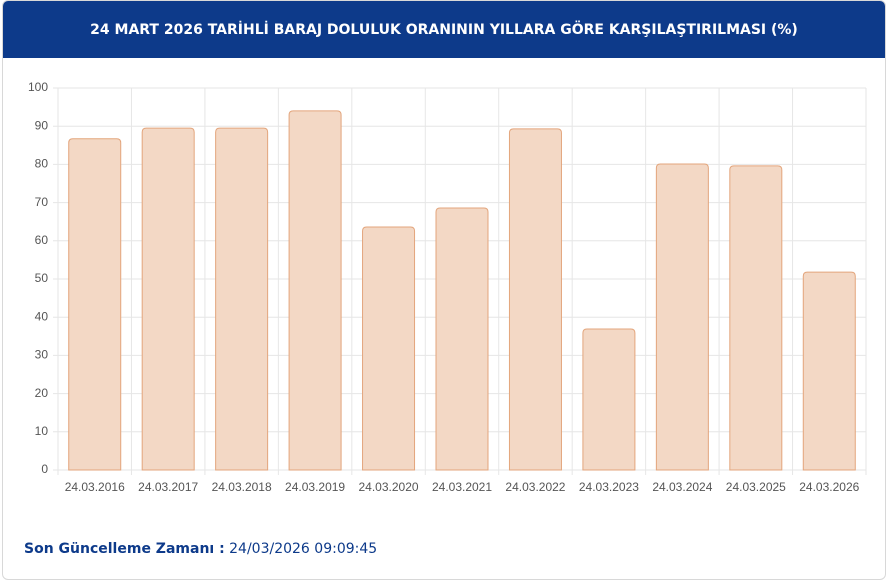  Describe the element at coordinates (42, 393) in the screenshot. I see `y-tick-label: 20` at that location.